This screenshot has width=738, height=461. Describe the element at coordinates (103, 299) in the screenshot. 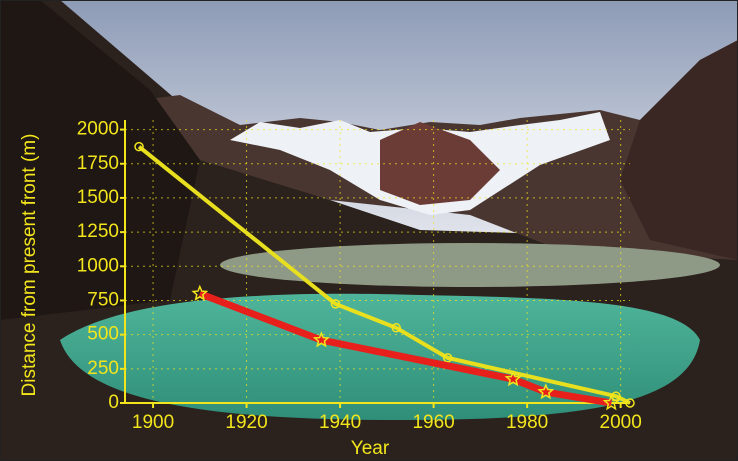

I see `y-tick-label: 750` at that location.